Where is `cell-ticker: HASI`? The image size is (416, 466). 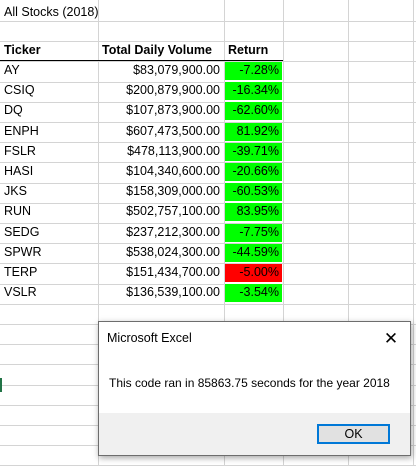 cell-ticker: HASI is located at coordinates (19, 171).